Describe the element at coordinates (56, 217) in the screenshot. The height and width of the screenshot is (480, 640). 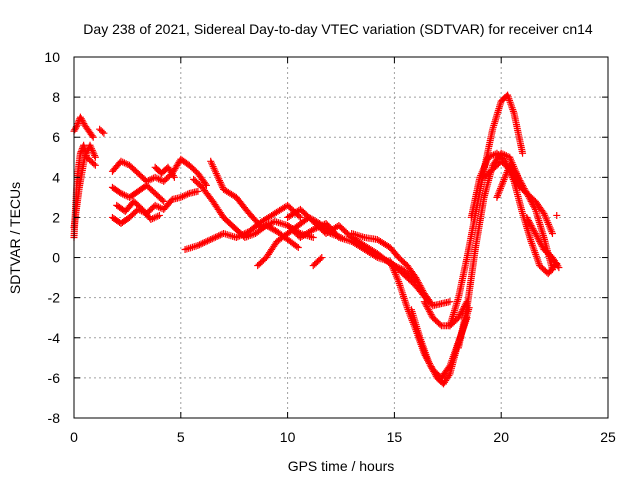
I see `y-tick-label: 2` at that location.